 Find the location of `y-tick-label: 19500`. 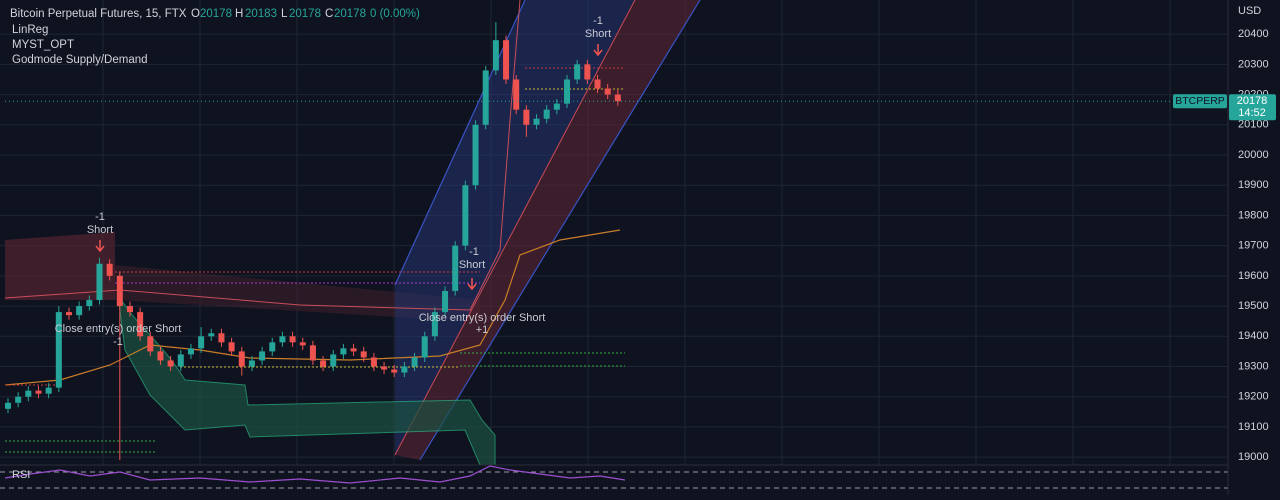

y-tick-label: 19500 is located at coordinates (1253, 306).